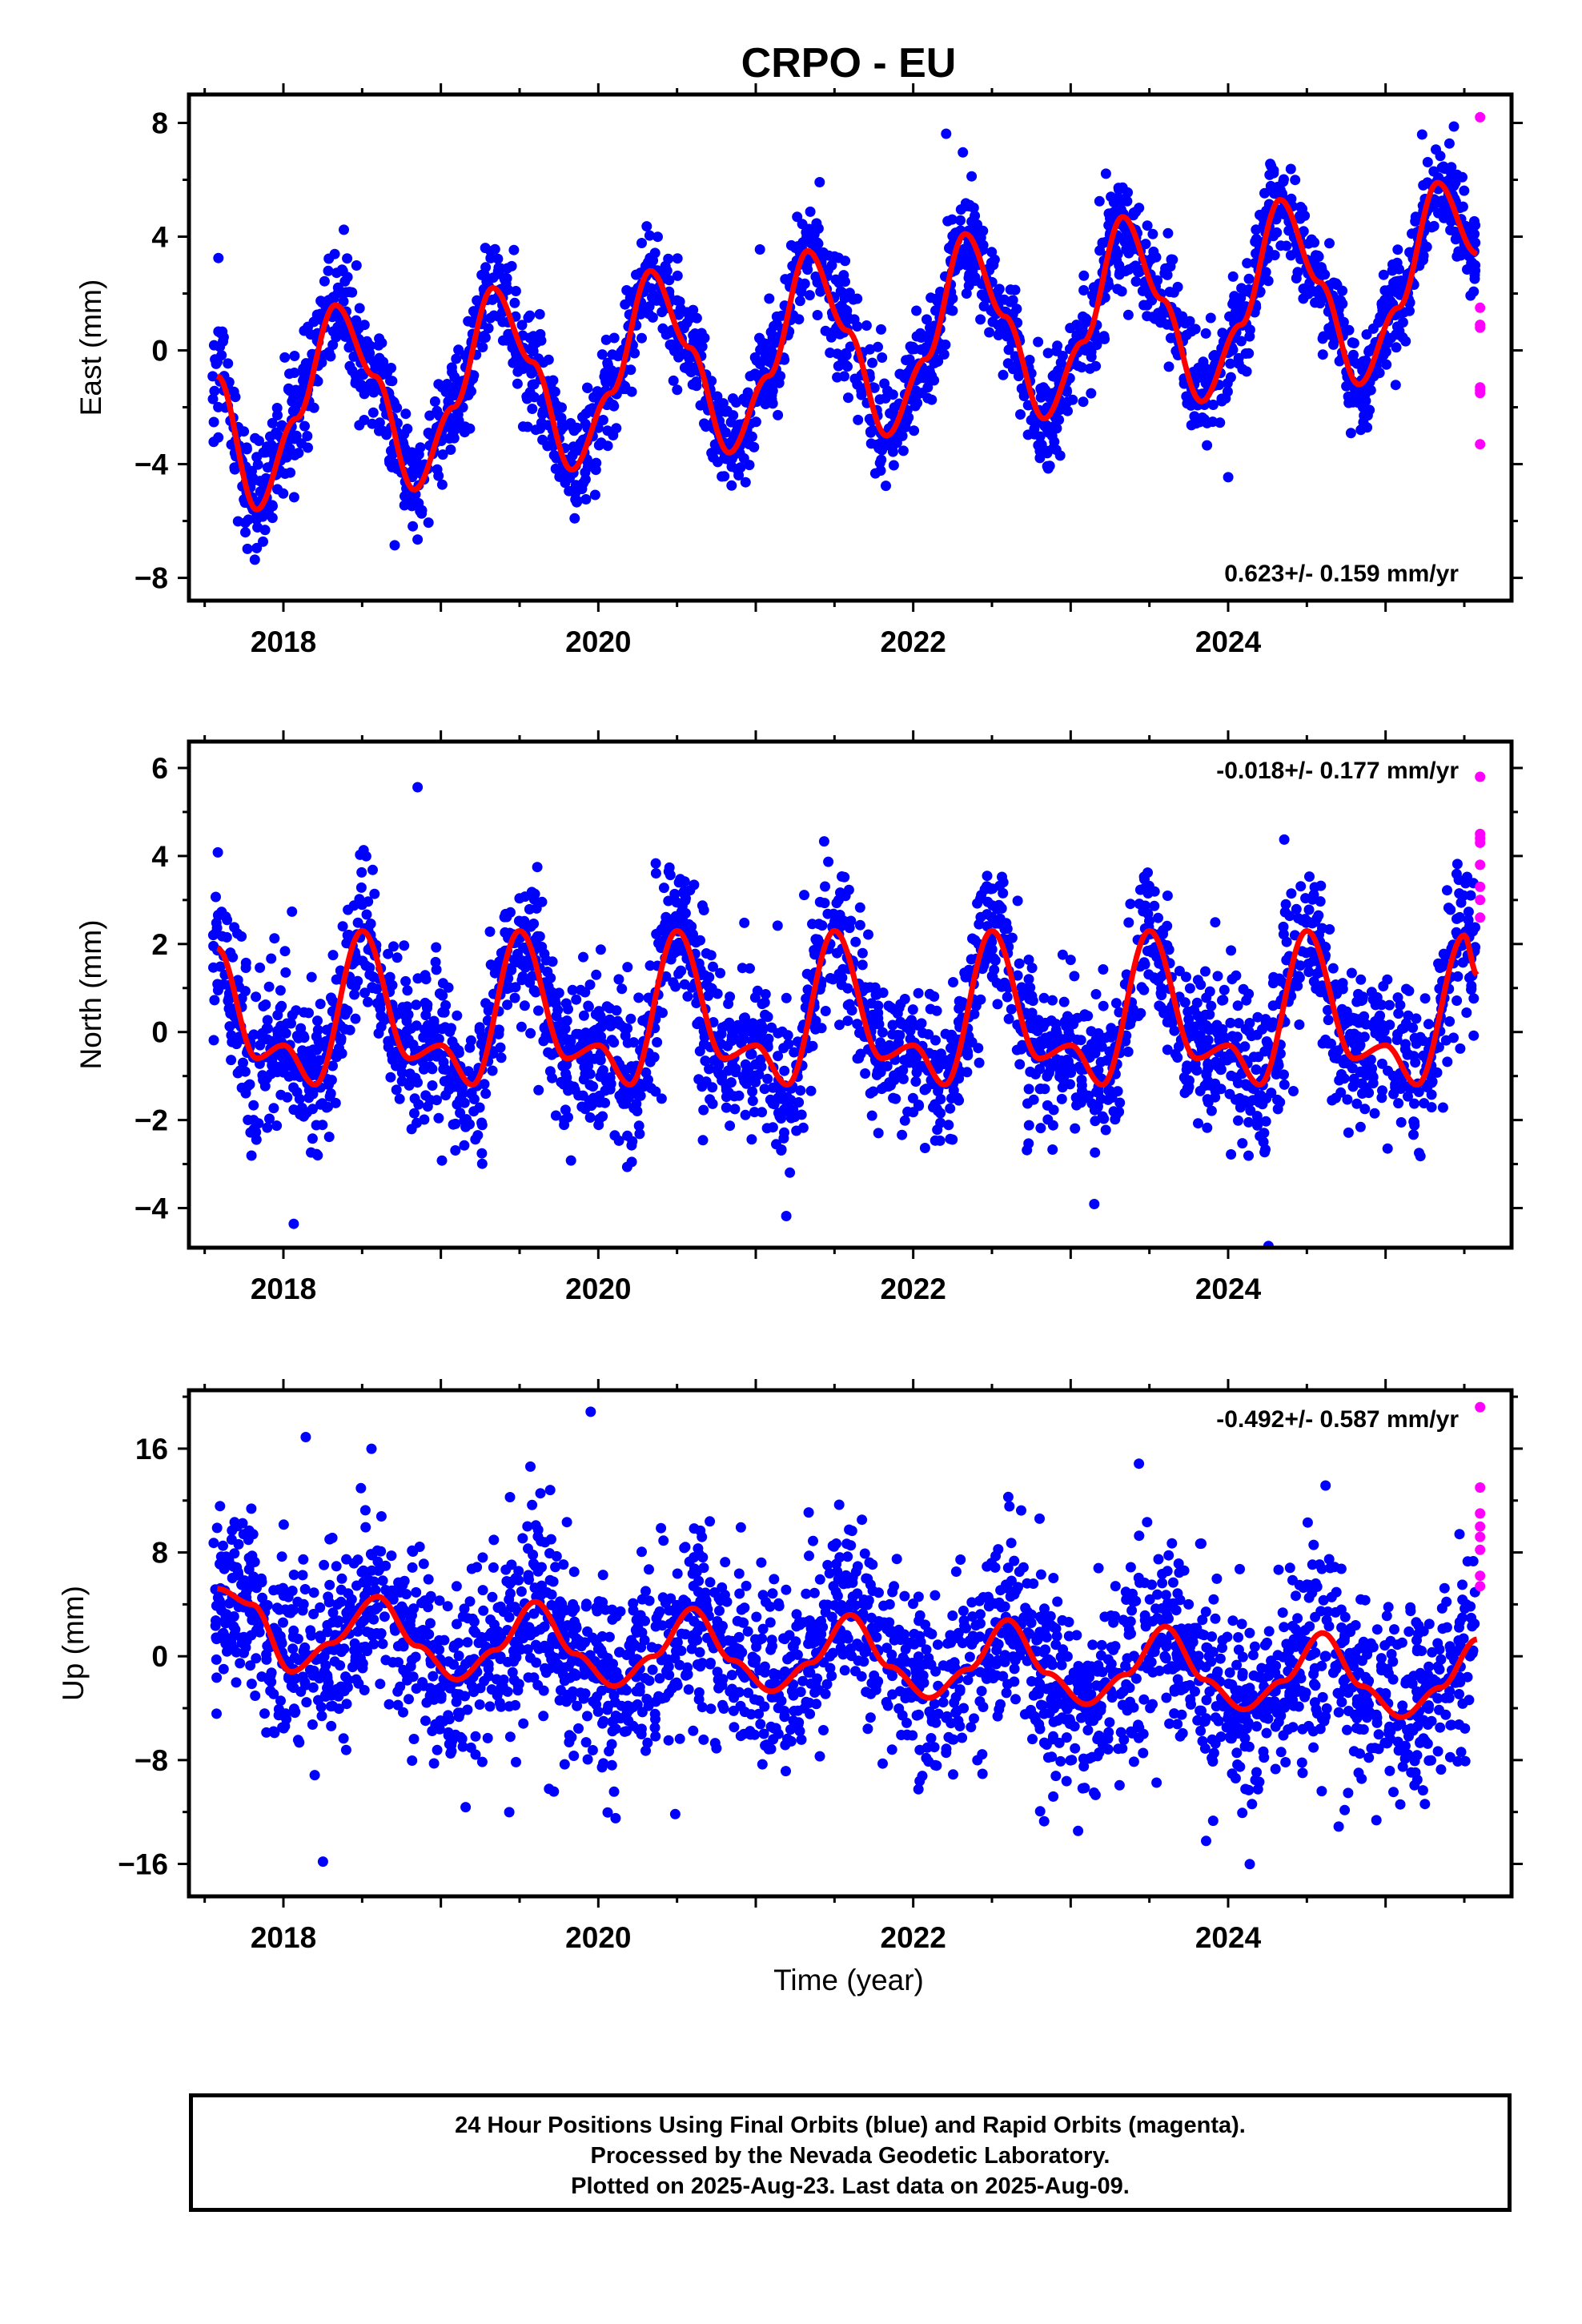 The height and width of the screenshot is (2324, 1582). Describe the element at coordinates (849, 63) in the screenshot. I see `chart-title: CRPO - EU` at that location.